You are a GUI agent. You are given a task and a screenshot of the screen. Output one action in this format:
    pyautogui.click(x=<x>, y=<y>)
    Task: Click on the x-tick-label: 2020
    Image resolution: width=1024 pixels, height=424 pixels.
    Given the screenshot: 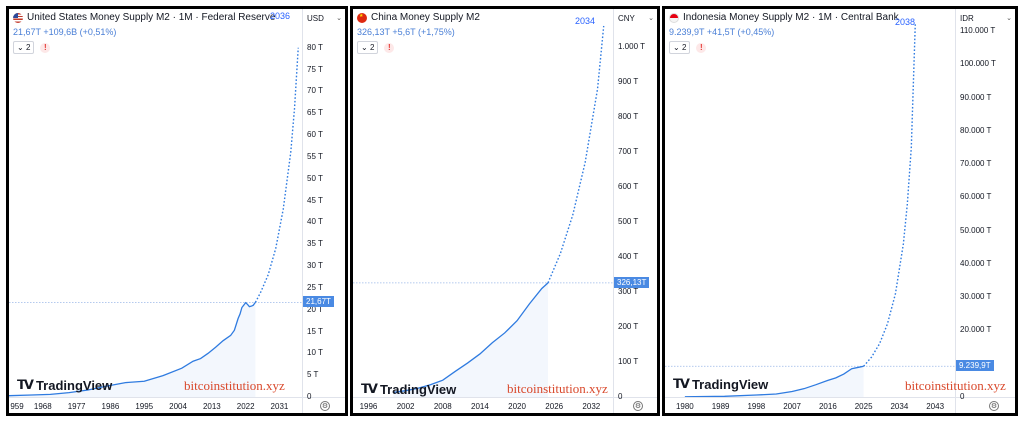 What is the action you would take?
    pyautogui.click(x=517, y=406)
    